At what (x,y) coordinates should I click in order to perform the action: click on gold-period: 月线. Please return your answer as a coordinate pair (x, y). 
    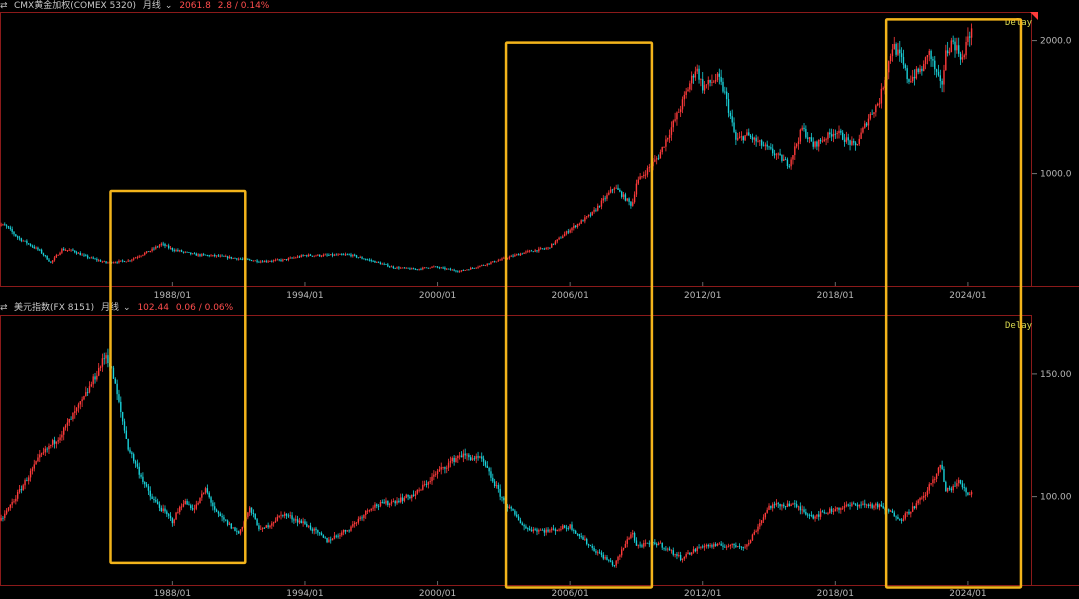
    Looking at the image, I should click on (151, 6).